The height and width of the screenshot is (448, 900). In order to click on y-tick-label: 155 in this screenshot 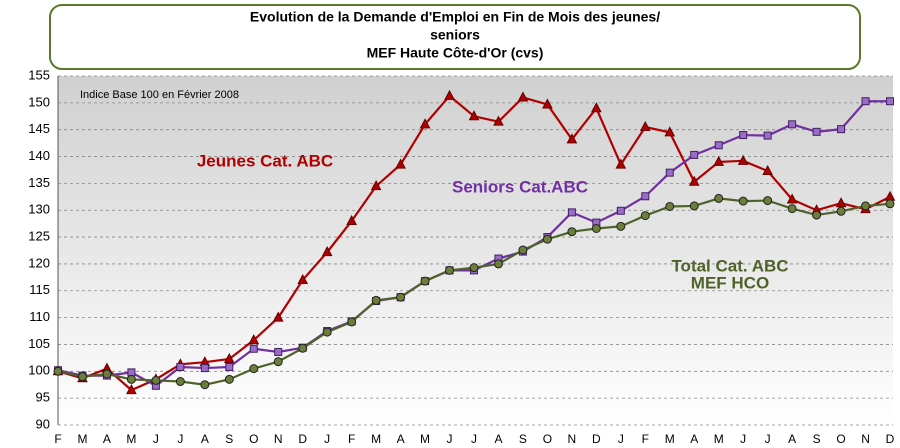, I will do `click(39, 74)`.